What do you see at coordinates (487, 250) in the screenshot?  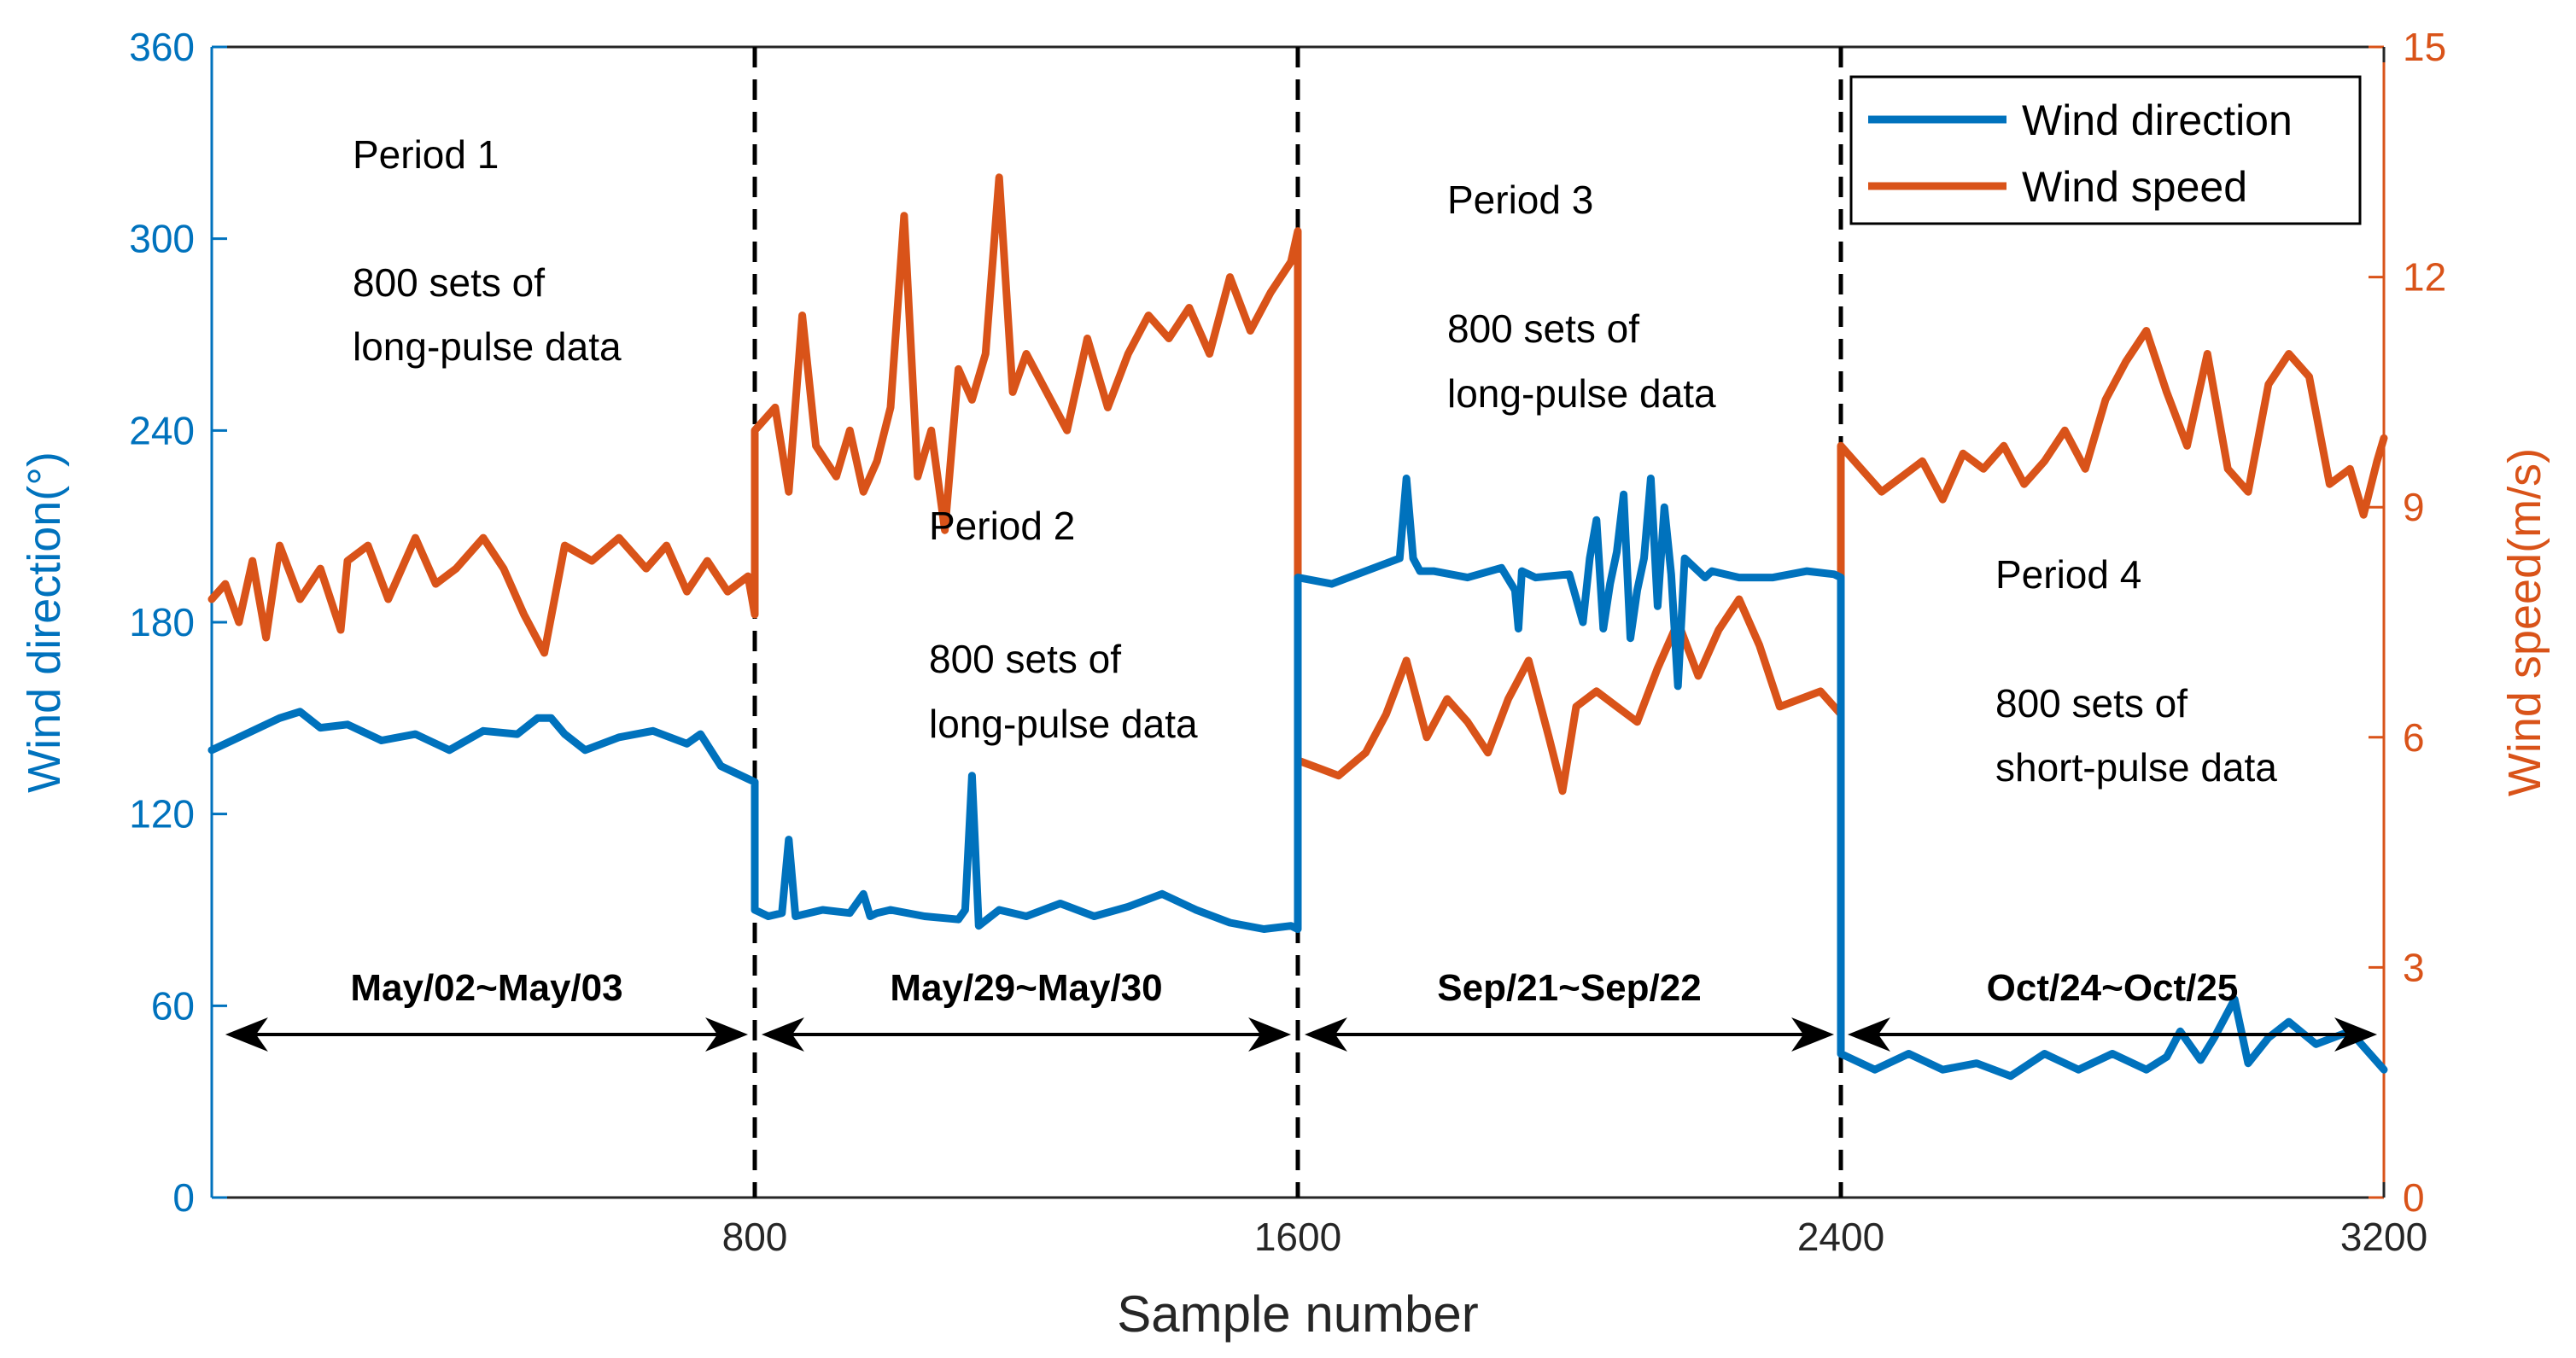 I see `period-1-annotation: Period 1 800 sets of long-pulse data` at bounding box center [487, 250].